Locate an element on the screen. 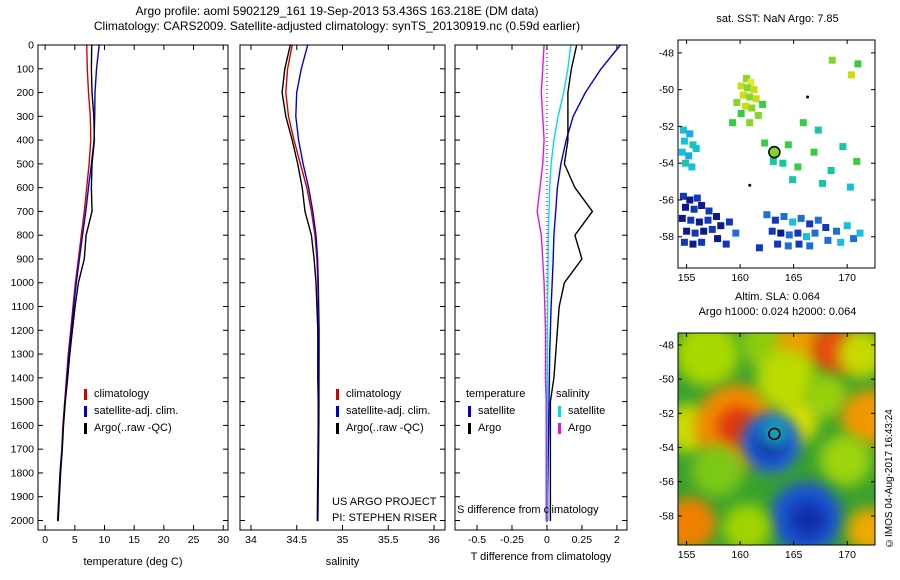 The image size is (900, 580). legend-item: satellite is located at coordinates (578, 411).